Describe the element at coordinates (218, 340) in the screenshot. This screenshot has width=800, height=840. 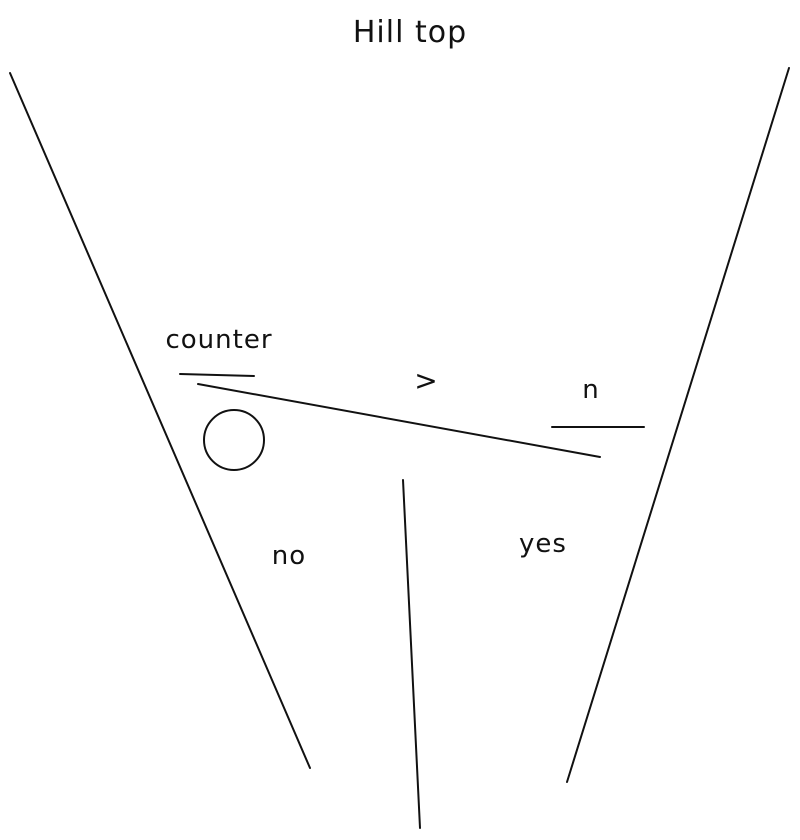
I see `counter-label: counter` at that location.